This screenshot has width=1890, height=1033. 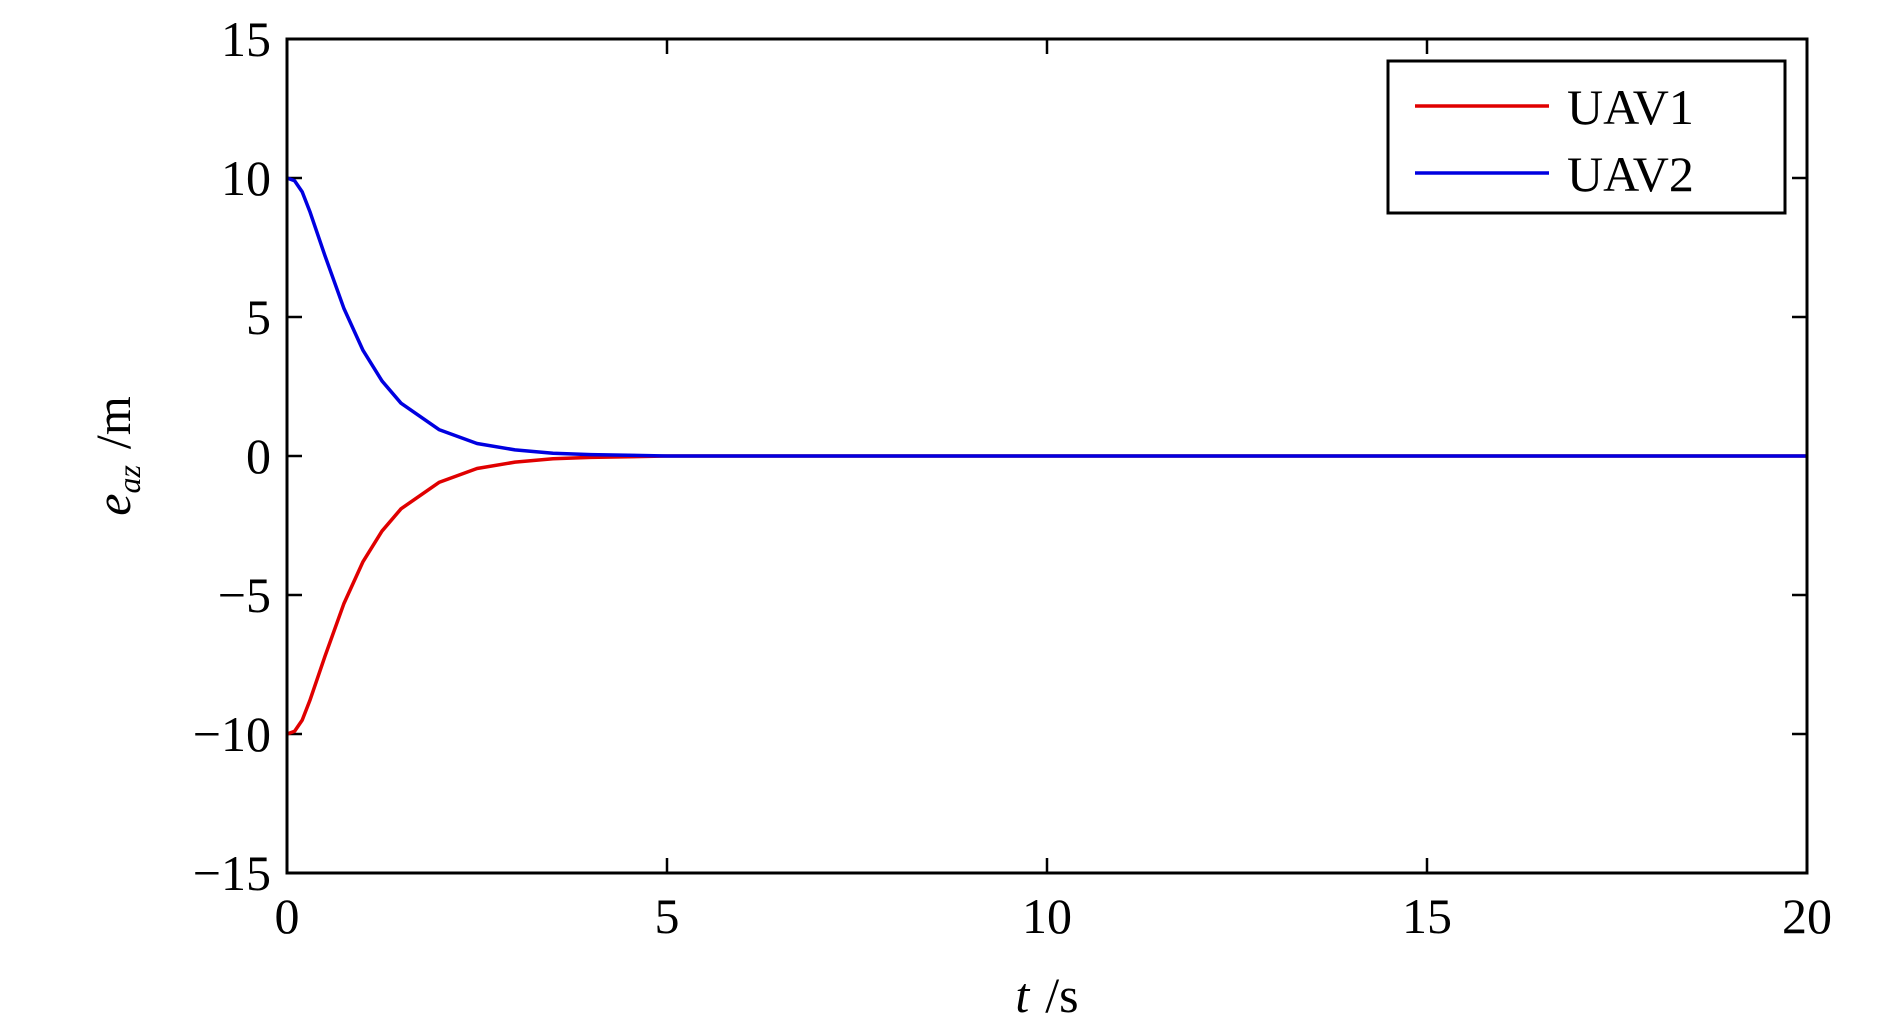 I want to click on y-label-subscript: az, so click(x=129, y=479).